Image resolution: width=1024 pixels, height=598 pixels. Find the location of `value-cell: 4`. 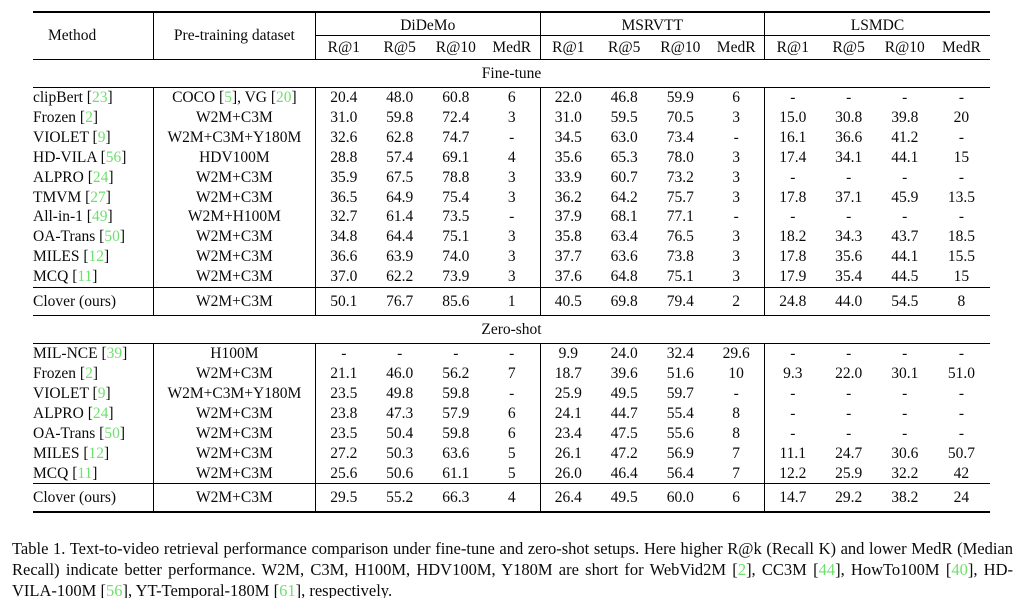

value-cell: 4 is located at coordinates (511, 157).